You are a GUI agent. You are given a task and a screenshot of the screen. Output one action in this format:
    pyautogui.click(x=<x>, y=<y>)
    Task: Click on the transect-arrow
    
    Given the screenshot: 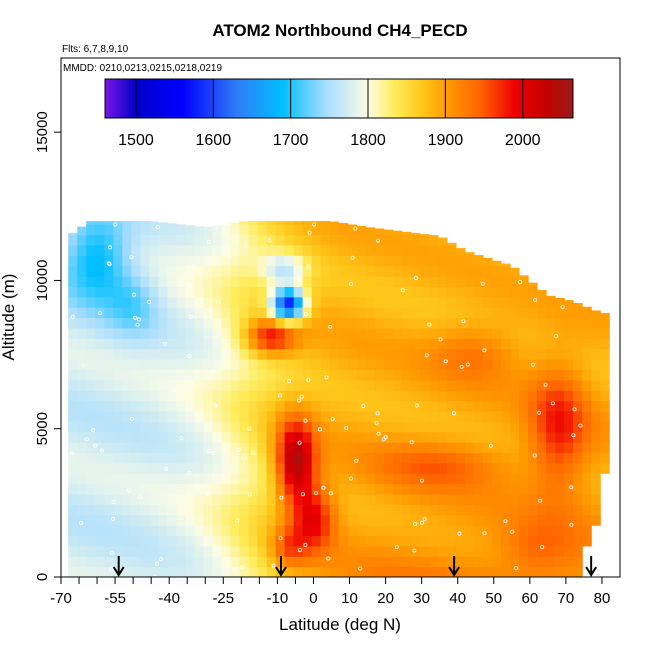 What is the action you would take?
    pyautogui.click(x=118, y=566)
    